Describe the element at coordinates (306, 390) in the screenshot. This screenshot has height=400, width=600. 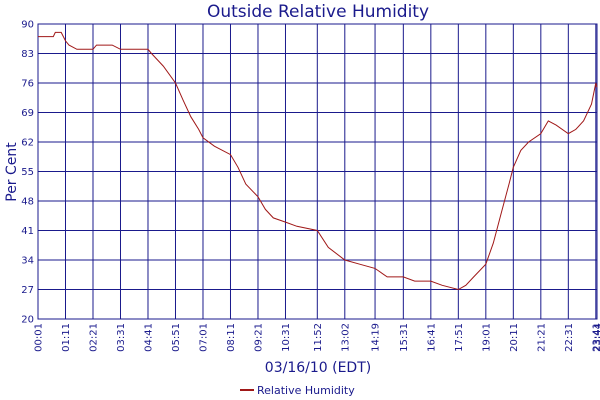
I see `legend-label: Relative Humidity` at that location.